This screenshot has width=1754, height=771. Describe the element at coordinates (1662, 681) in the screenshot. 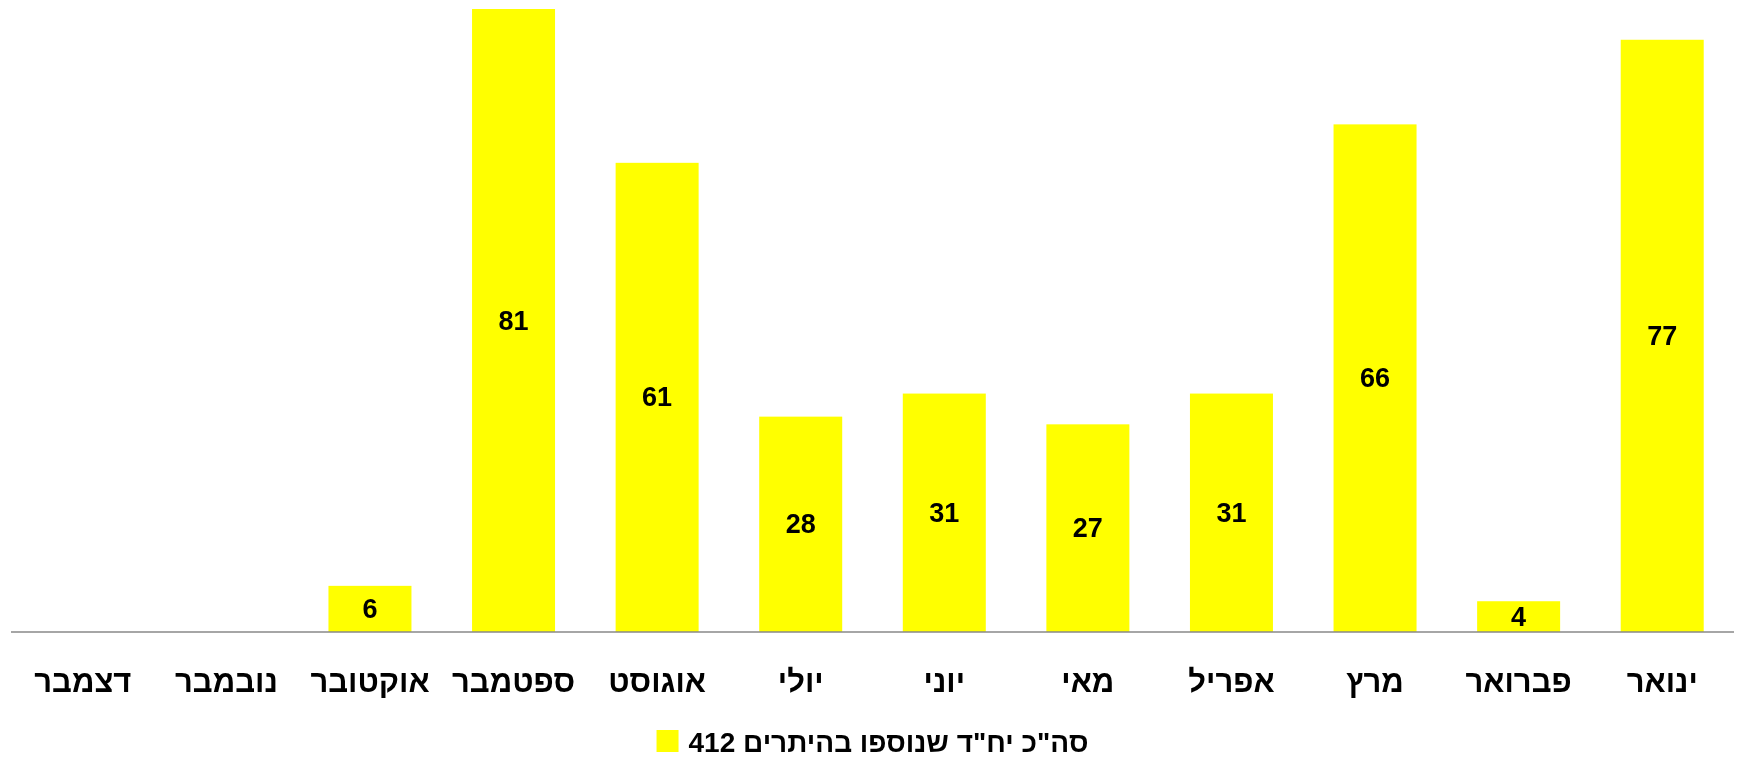

I see `x-tick-label: ינואר` at that location.